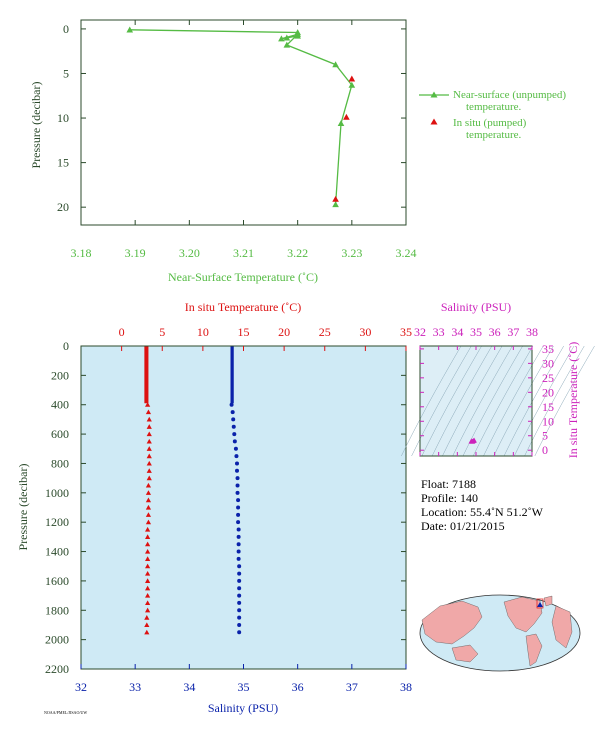 The image size is (601, 732). Describe the element at coordinates (406, 687) in the screenshot. I see `profile-bottom-tick-label: 38` at that location.